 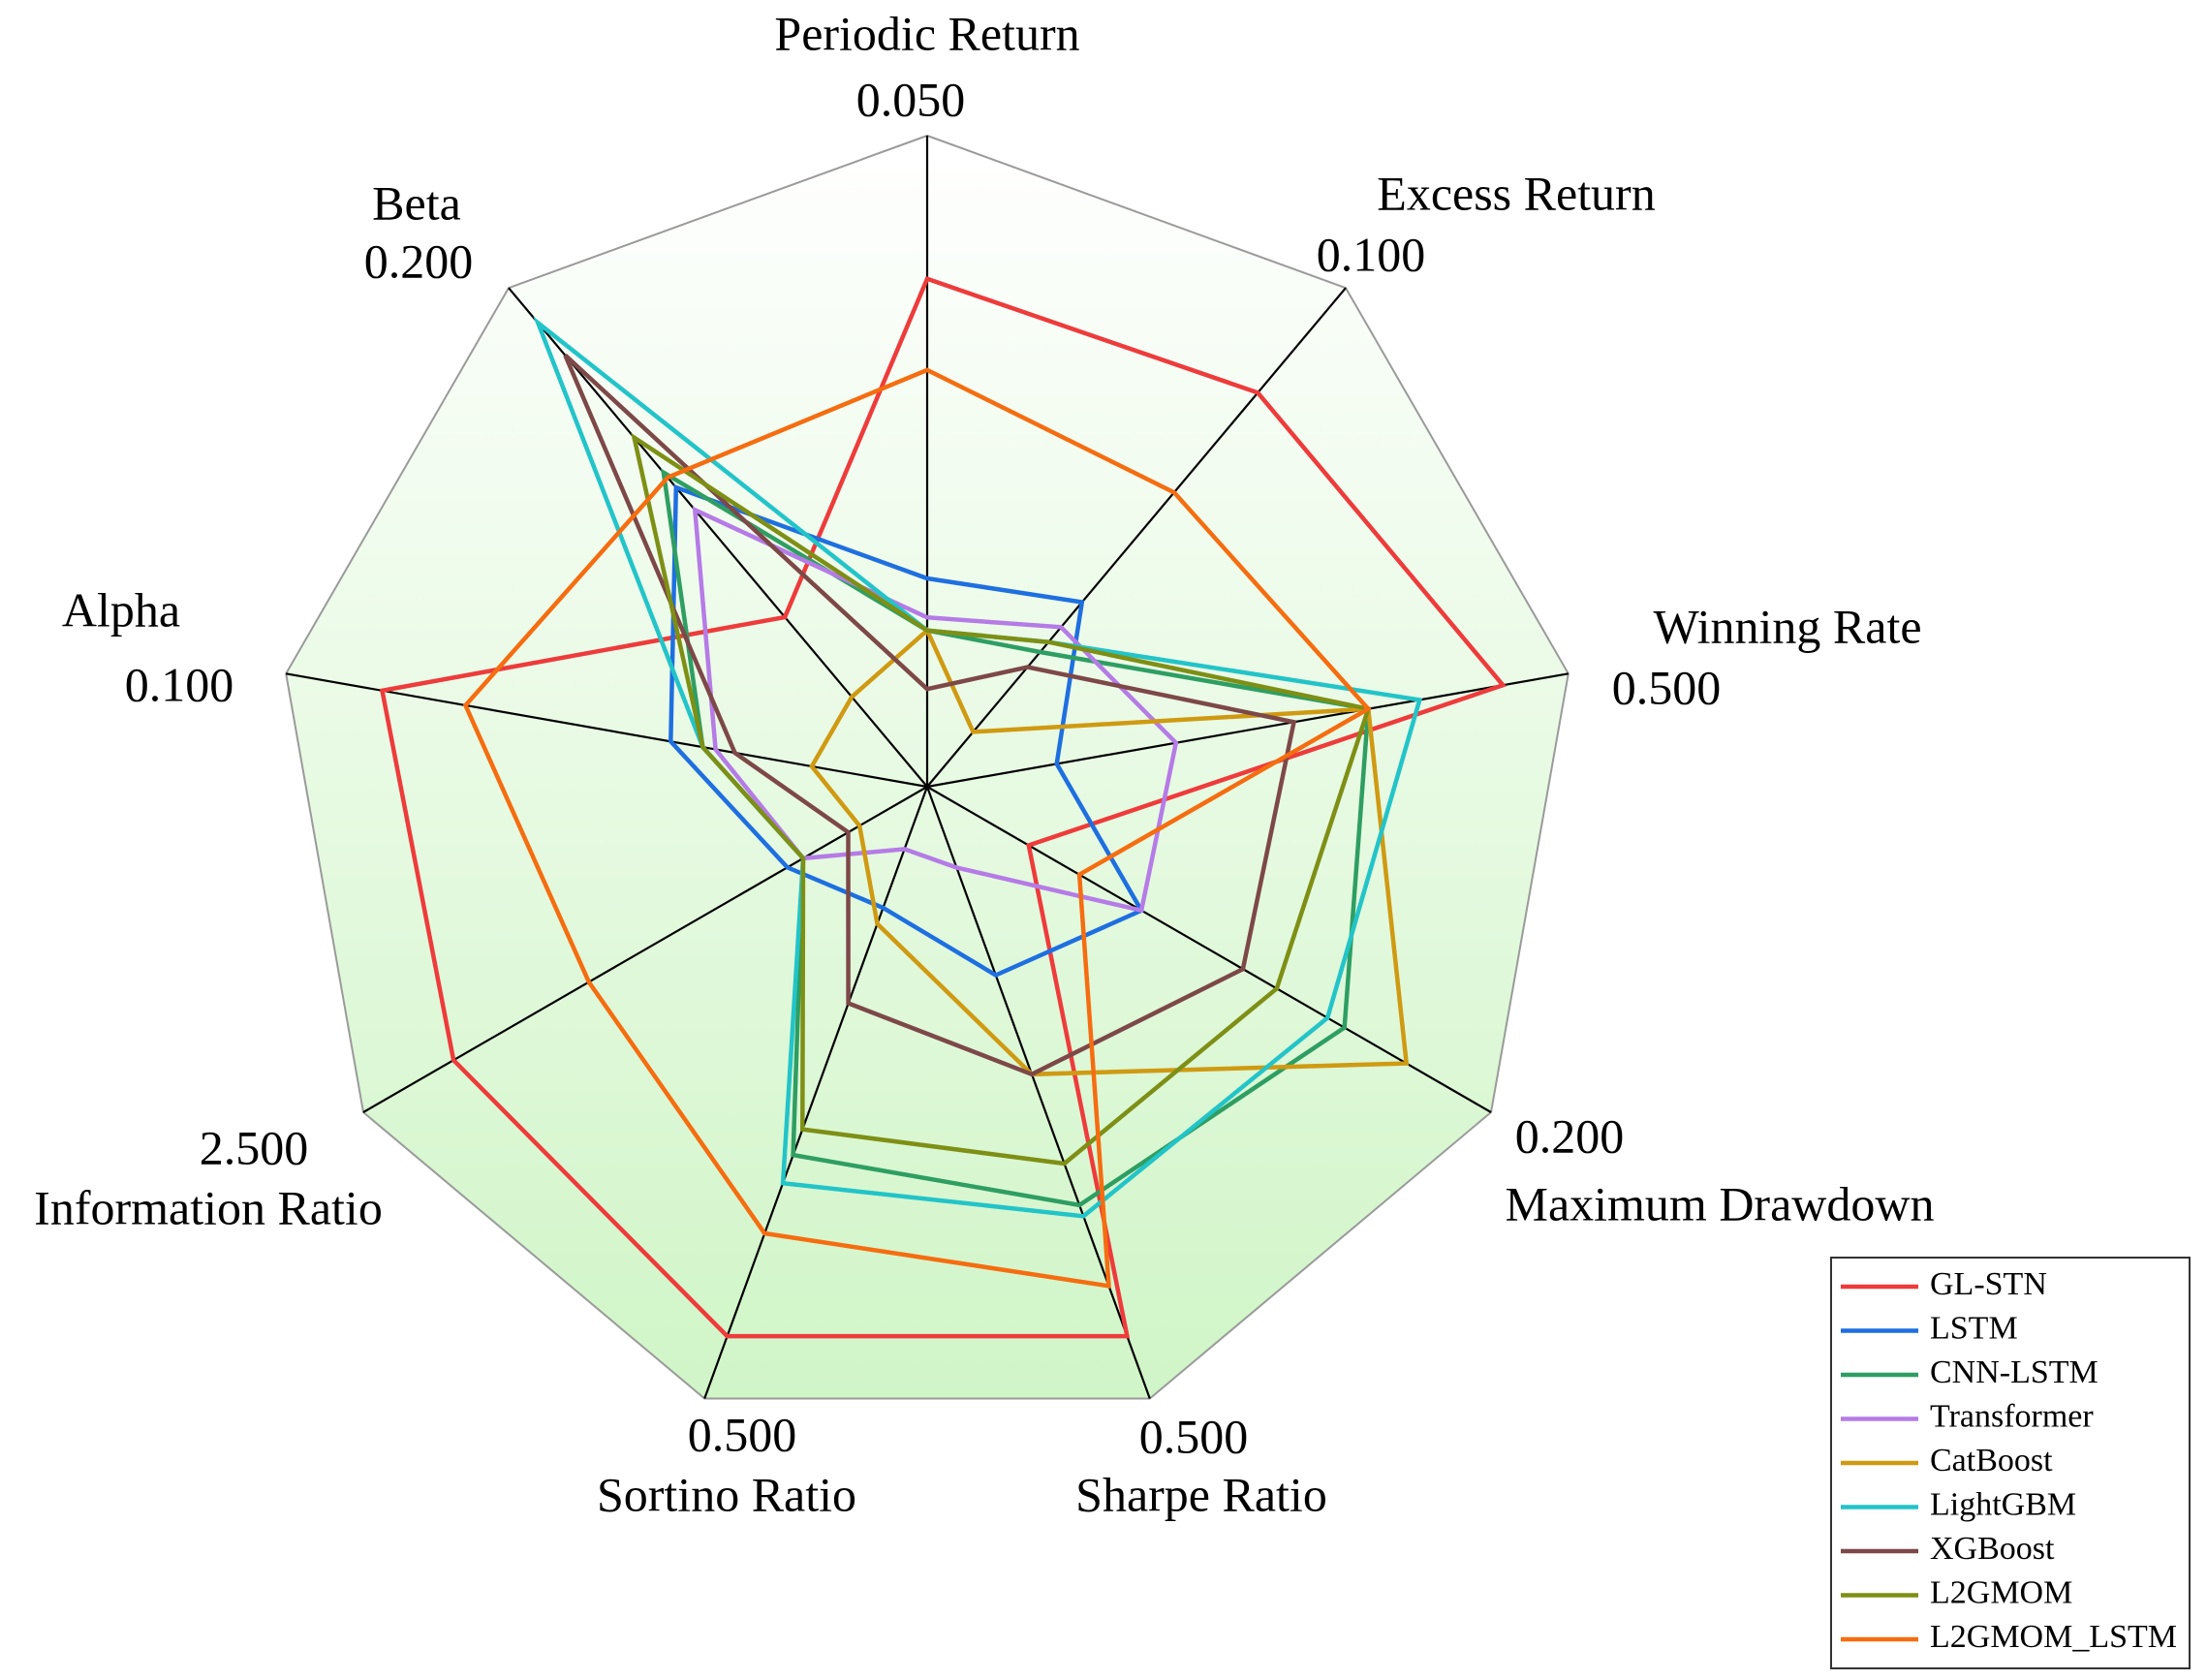 I want to click on axis-max-alpha: 0.100, so click(x=179, y=684).